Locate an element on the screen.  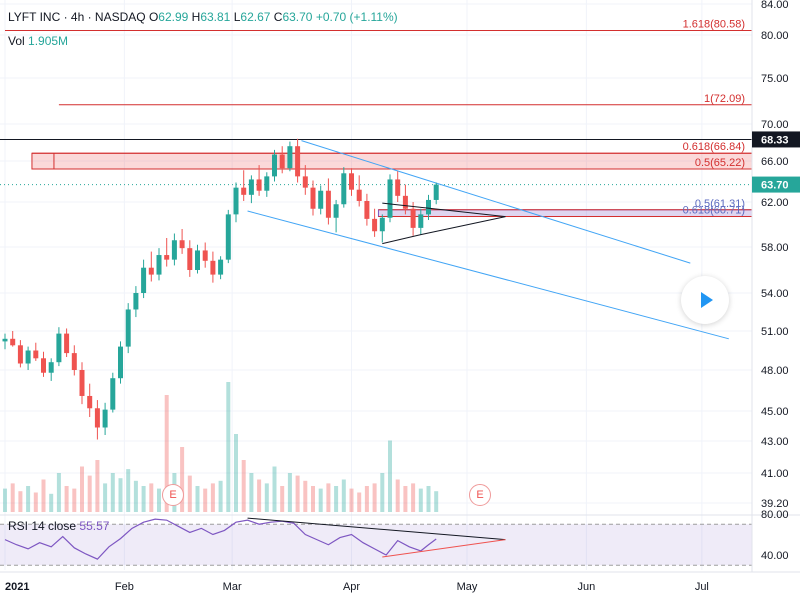
high-label: H is located at coordinates (196, 17).